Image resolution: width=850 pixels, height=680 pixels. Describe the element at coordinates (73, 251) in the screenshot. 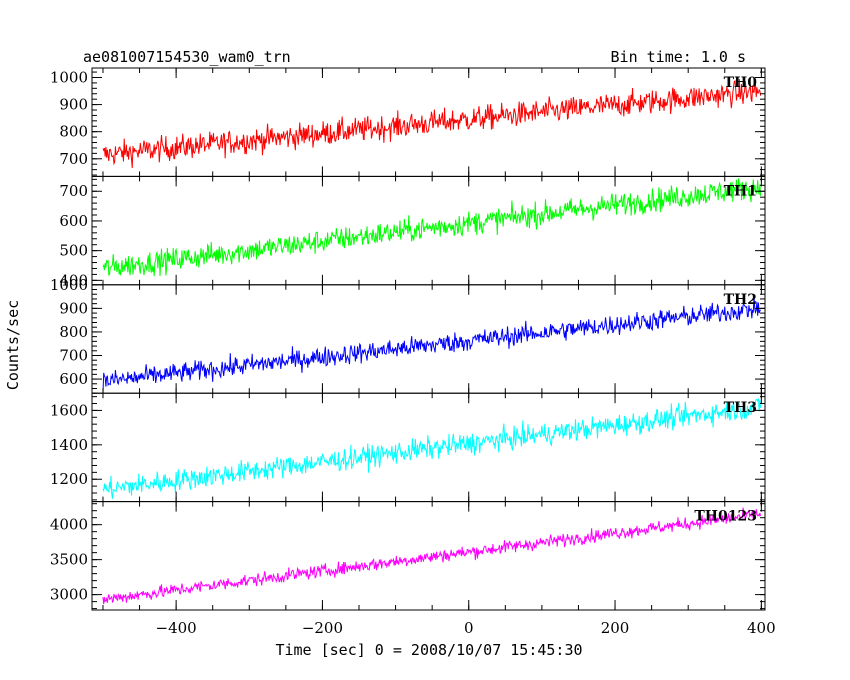

I see `y-tick-label: 500` at that location.